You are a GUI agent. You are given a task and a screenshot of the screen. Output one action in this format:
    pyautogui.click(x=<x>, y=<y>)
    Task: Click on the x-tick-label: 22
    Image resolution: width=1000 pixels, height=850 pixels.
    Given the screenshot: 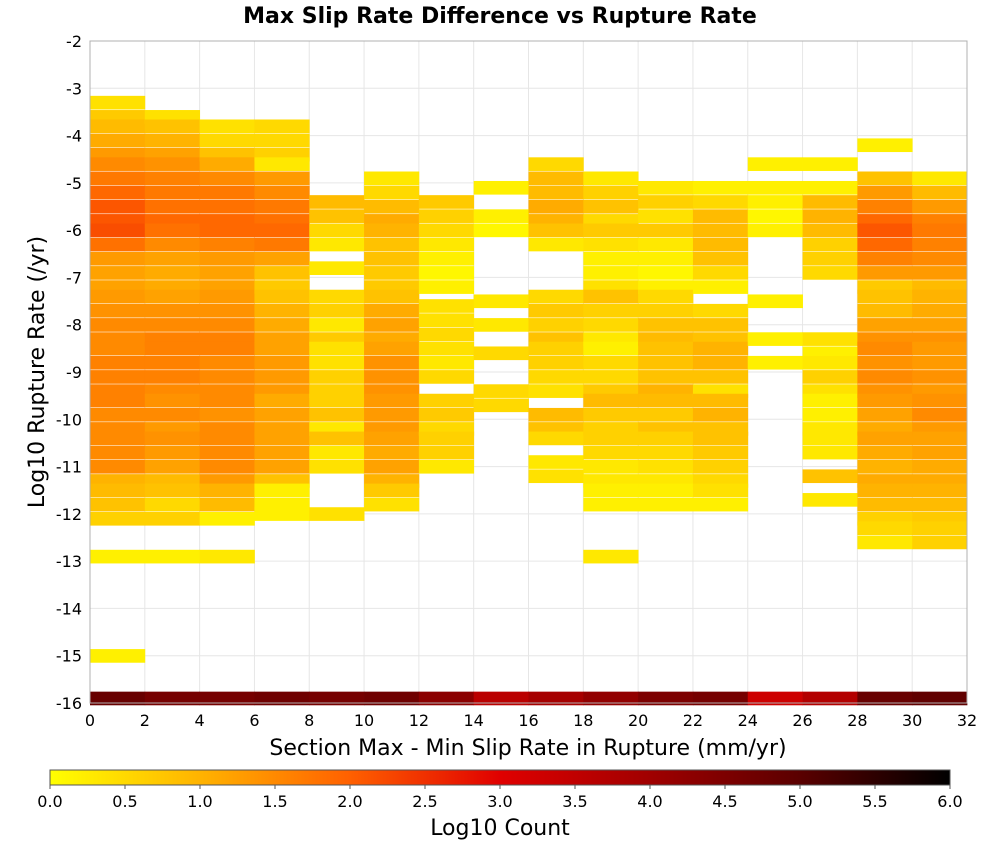 What is the action you would take?
    pyautogui.click(x=693, y=720)
    